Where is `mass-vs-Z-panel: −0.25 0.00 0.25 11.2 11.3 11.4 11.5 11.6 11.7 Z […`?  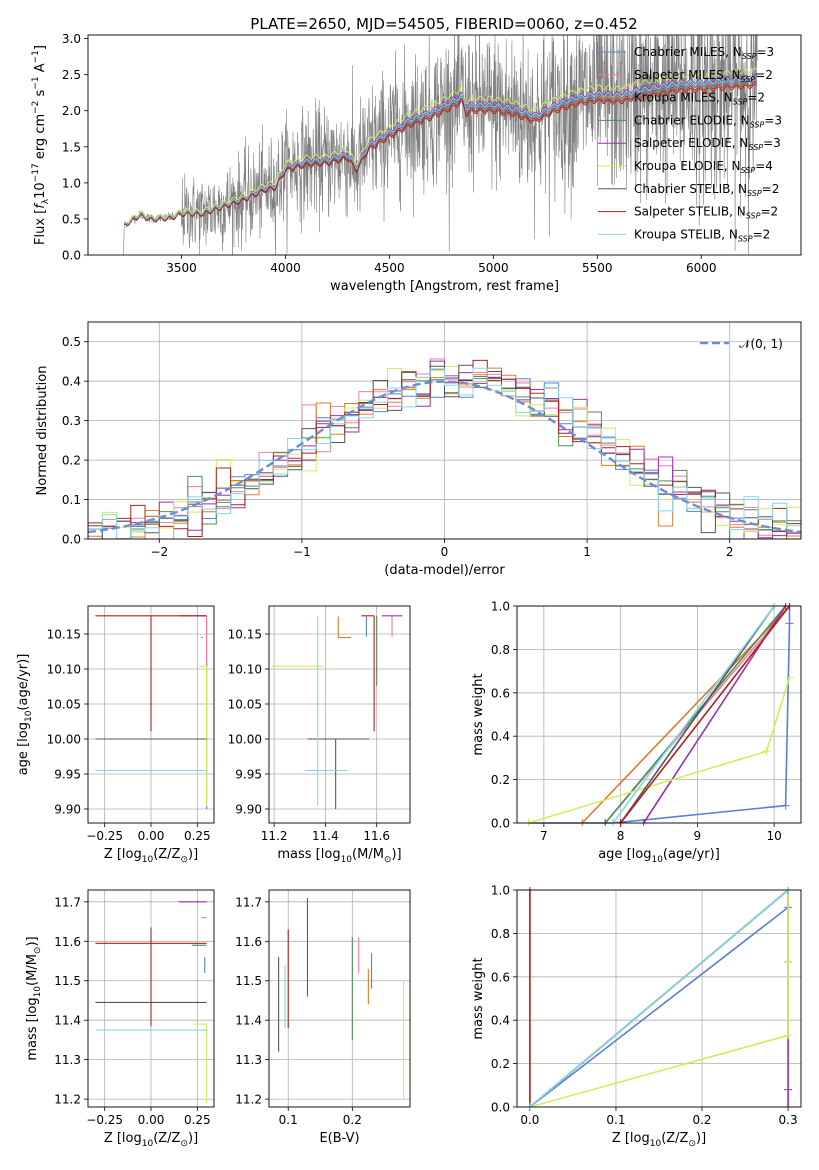
mass-vs-Z-panel: −0.25 0.00 0.25 11.2 11.3 11.4 11.5 11.6 11.7 Z [… is located at coordinates (120, 1019).